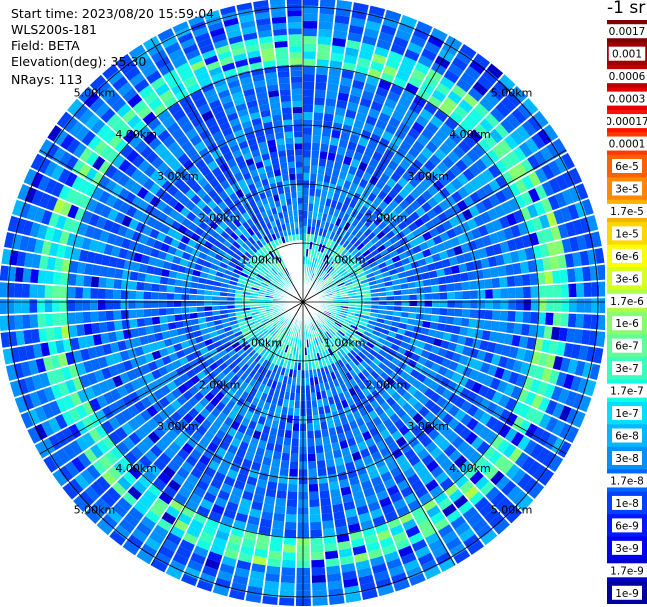 This screenshot has height=607, width=647. Describe the element at coordinates (178, 176) in the screenshot. I see `range-label: 3.00km` at that location.